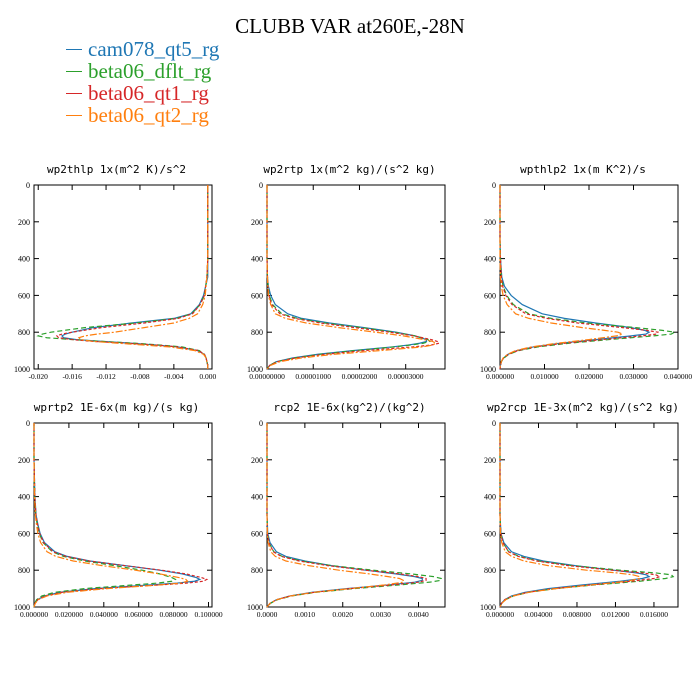 The height and width of the screenshot is (700, 700). I want to click on panel-title: rcp2 1E-6x(kg^2)/(kg^2), so click(349, 407).